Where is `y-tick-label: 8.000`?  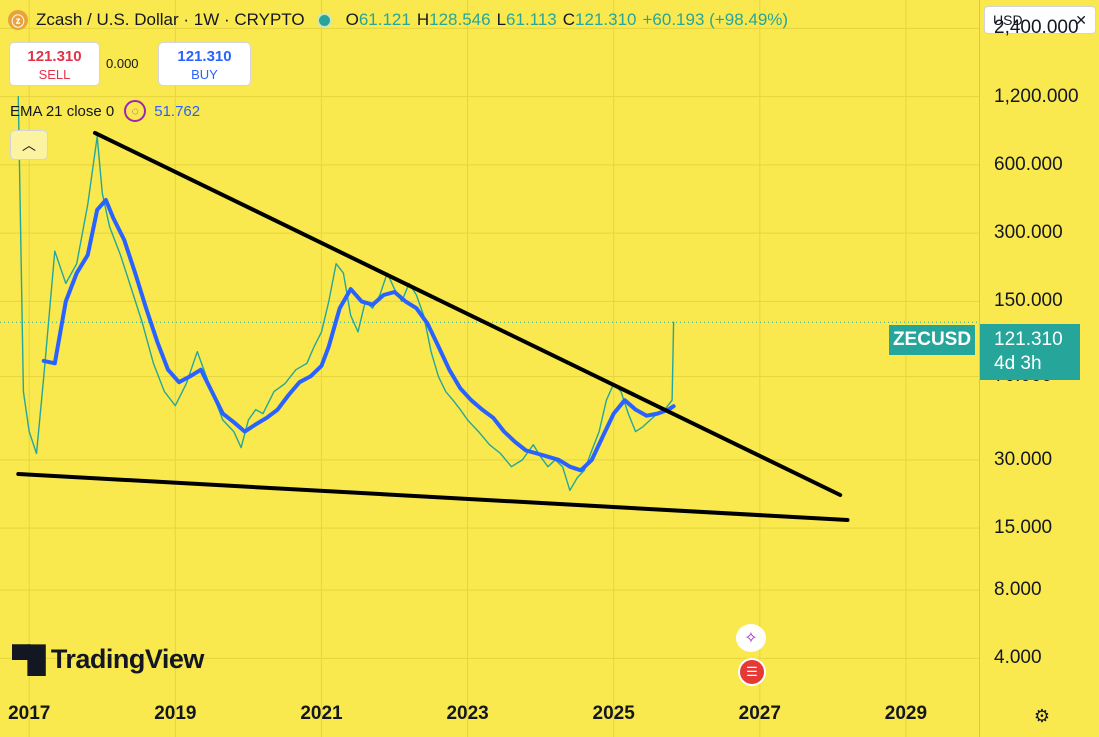 y-tick-label: 8.000 is located at coordinates (1018, 590).